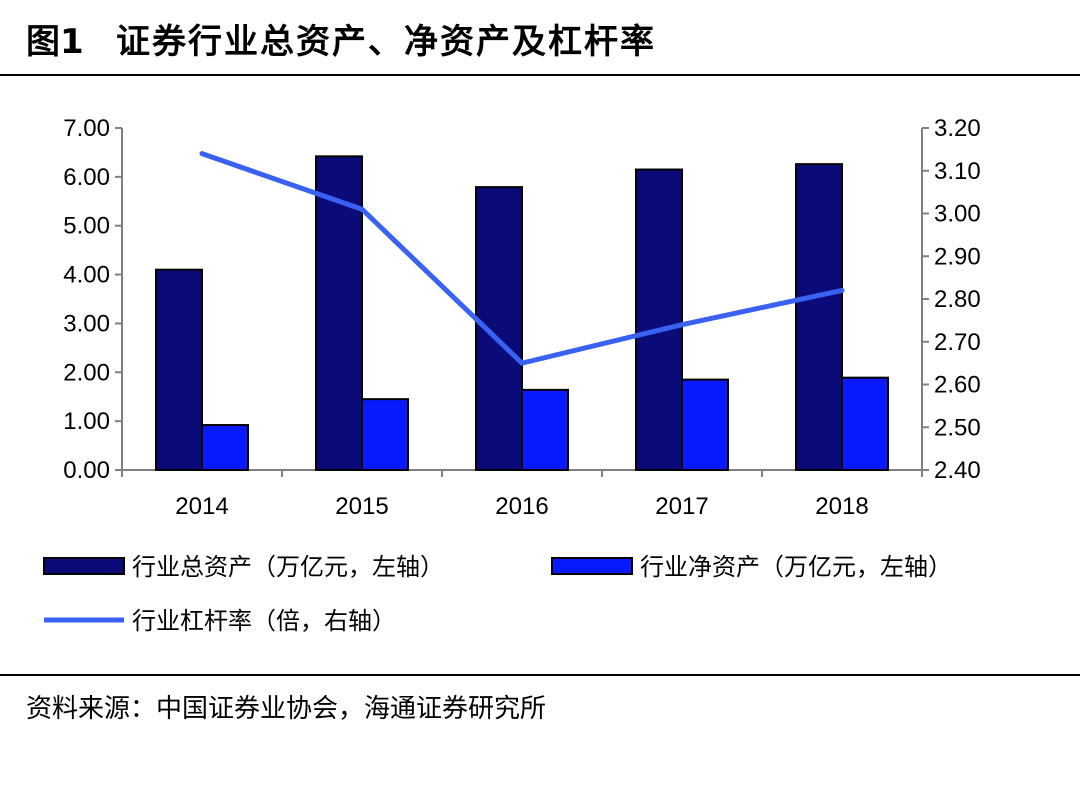  What do you see at coordinates (957, 256) in the screenshot?
I see `right-tick-label: 2.90` at bounding box center [957, 256].